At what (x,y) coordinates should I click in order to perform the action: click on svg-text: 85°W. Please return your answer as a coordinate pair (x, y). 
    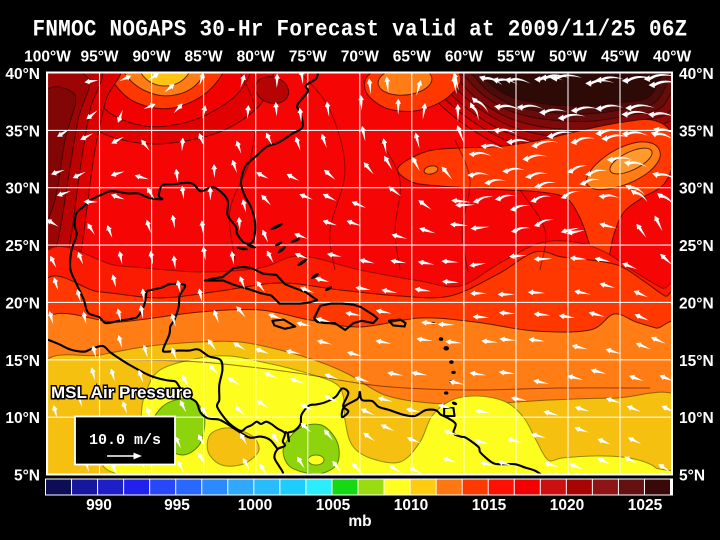
    Looking at the image, I should click on (204, 57).